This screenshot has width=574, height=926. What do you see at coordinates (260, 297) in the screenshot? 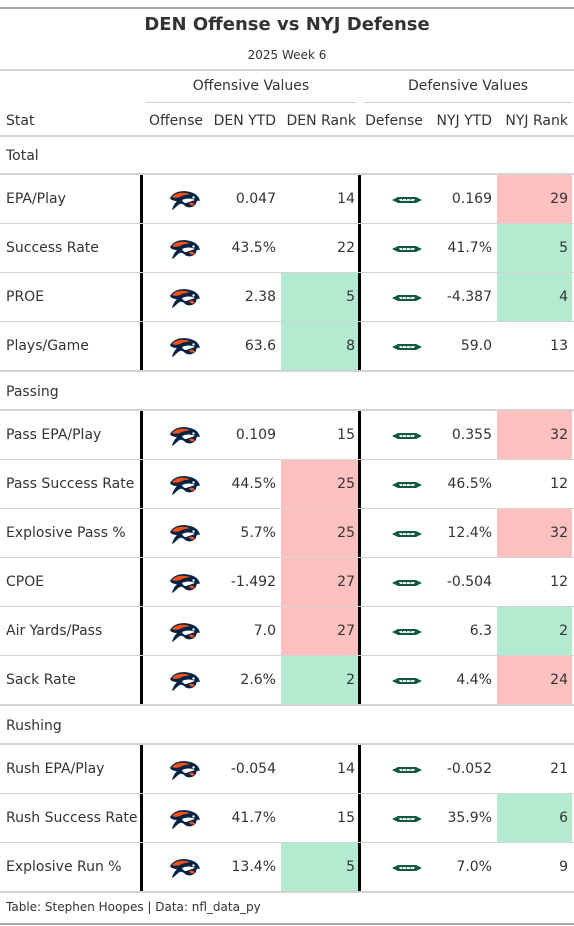
I see `den-ytd-value: 2.38` at bounding box center [260, 297].